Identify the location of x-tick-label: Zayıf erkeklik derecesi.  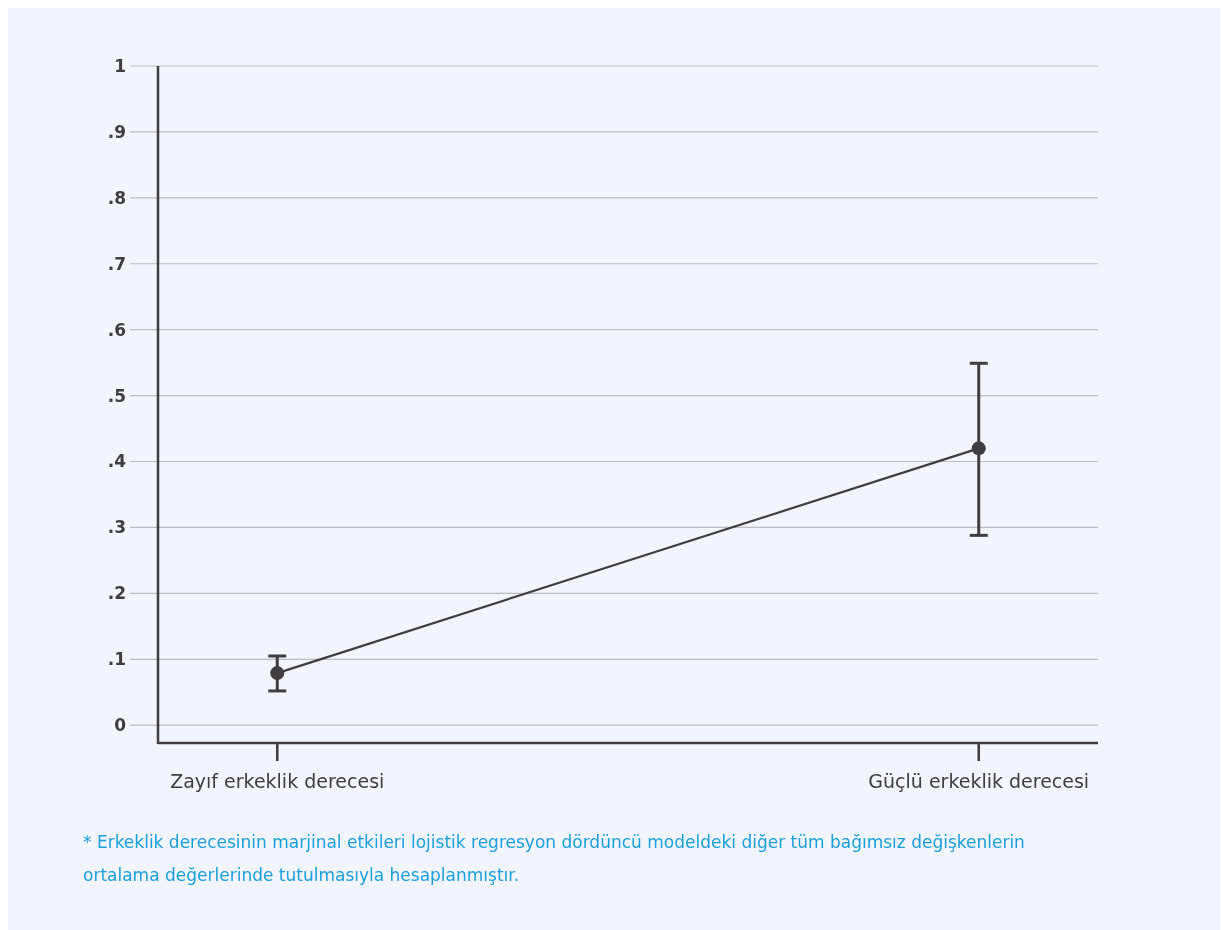
(277, 781).